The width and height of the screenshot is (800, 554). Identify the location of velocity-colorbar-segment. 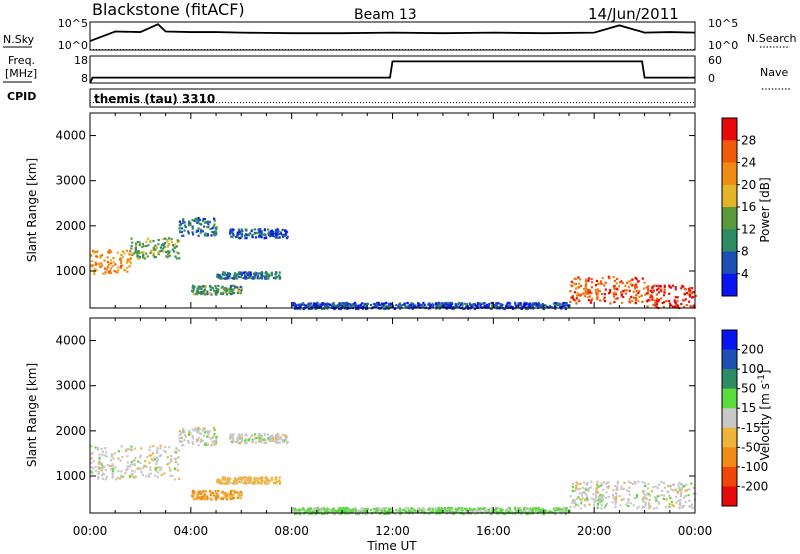
(729, 476).